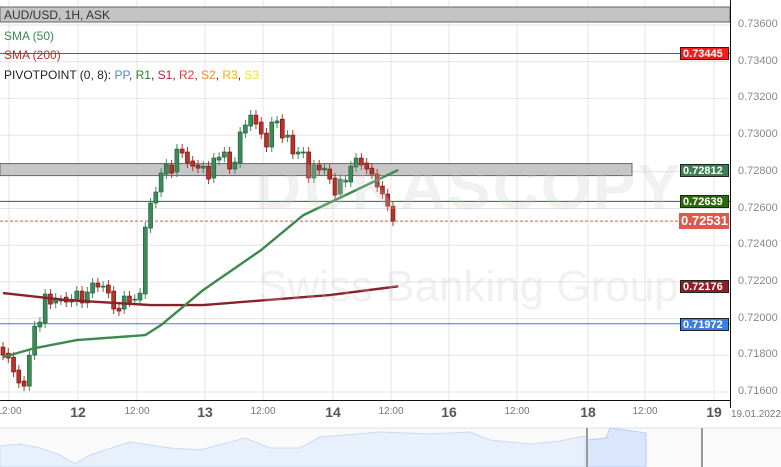 The height and width of the screenshot is (467, 781). Describe the element at coordinates (758, 317) in the screenshot. I see `y-tick-label: 0.72000` at that location.